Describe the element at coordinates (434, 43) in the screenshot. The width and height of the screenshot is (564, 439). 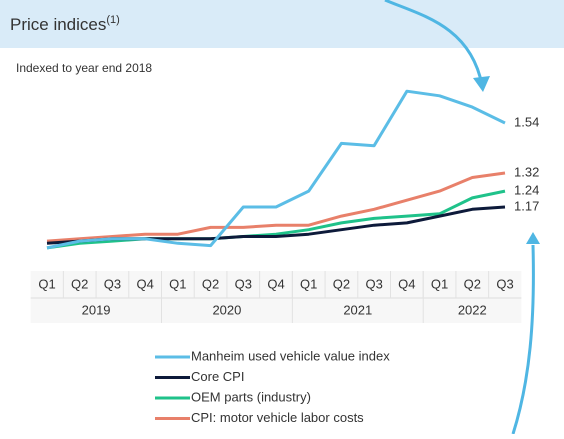
I see `arrow-top` at that location.